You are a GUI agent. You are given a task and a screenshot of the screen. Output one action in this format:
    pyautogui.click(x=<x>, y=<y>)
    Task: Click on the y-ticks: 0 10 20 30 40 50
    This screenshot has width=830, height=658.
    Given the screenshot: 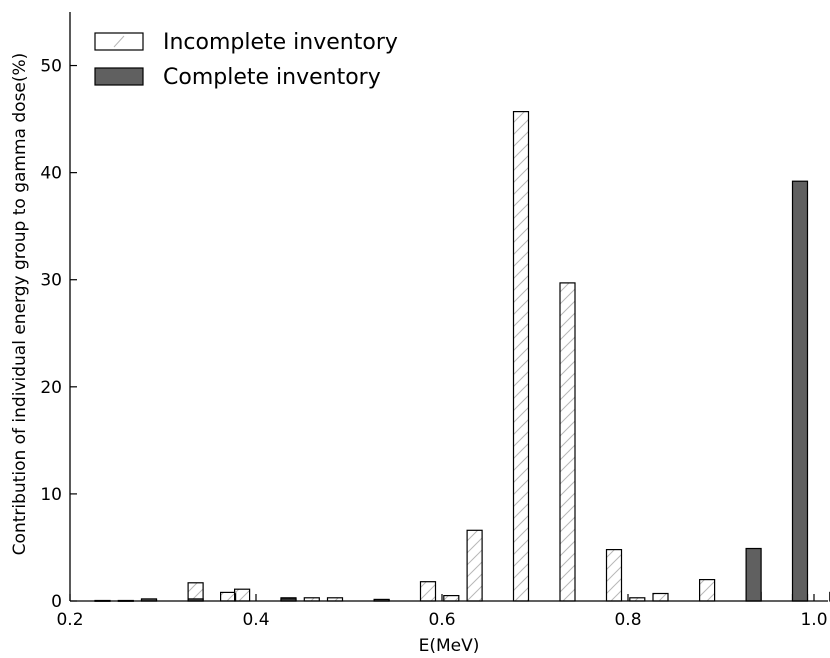 What is the action you would take?
    pyautogui.click(x=58, y=334)
    